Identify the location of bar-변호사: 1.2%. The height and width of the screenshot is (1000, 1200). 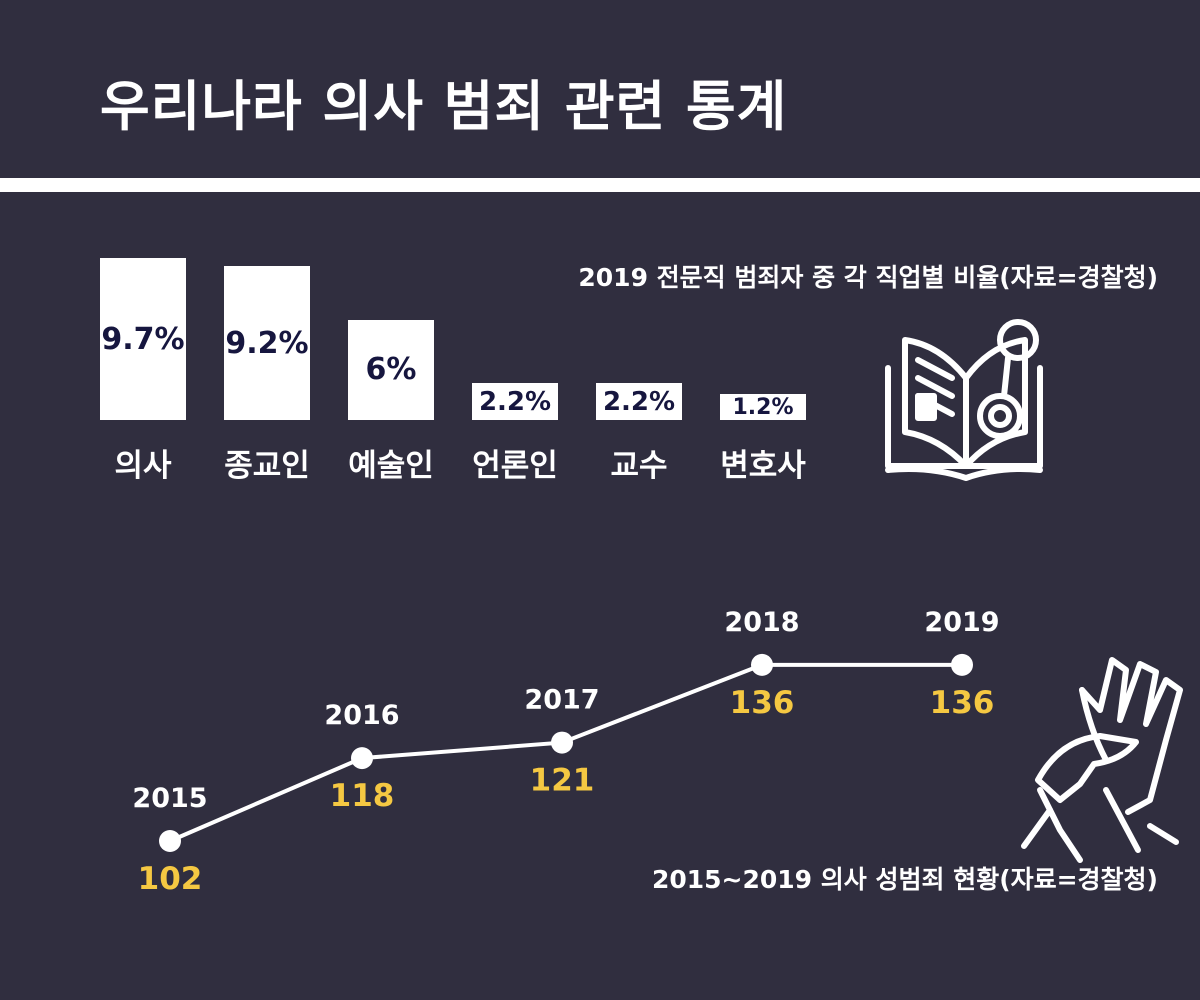
(763, 407).